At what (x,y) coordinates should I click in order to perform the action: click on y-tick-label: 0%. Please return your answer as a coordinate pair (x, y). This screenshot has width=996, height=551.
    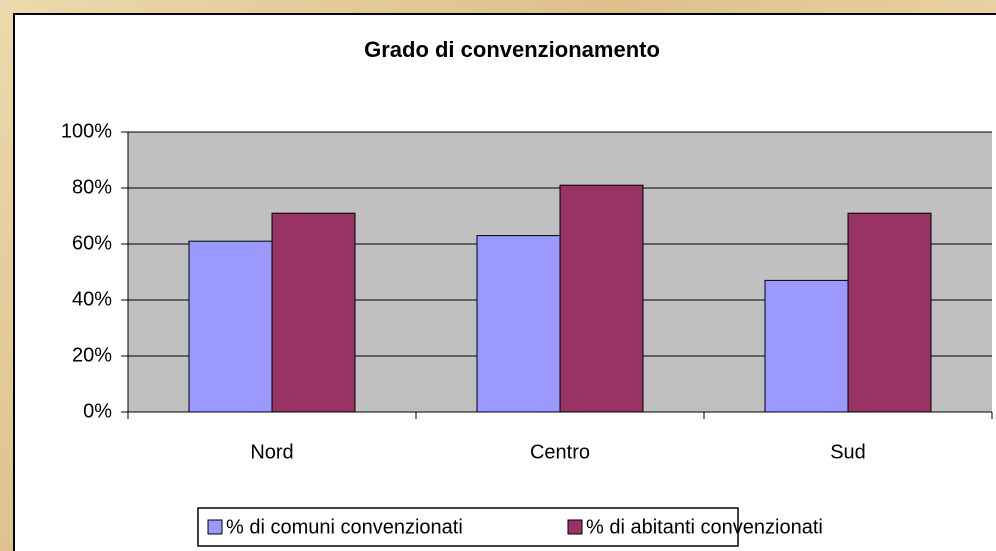
    Looking at the image, I should click on (97, 411).